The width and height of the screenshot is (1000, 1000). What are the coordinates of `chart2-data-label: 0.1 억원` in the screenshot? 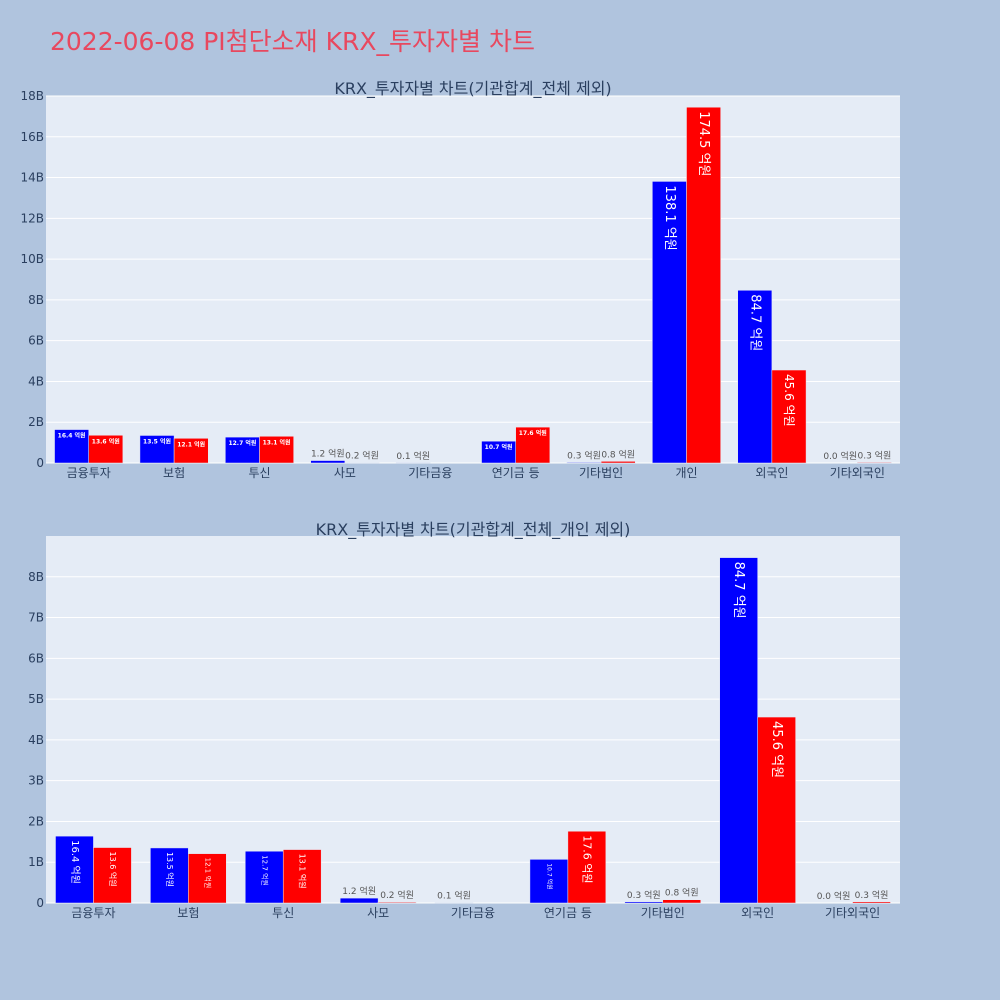 It's located at (454, 896).